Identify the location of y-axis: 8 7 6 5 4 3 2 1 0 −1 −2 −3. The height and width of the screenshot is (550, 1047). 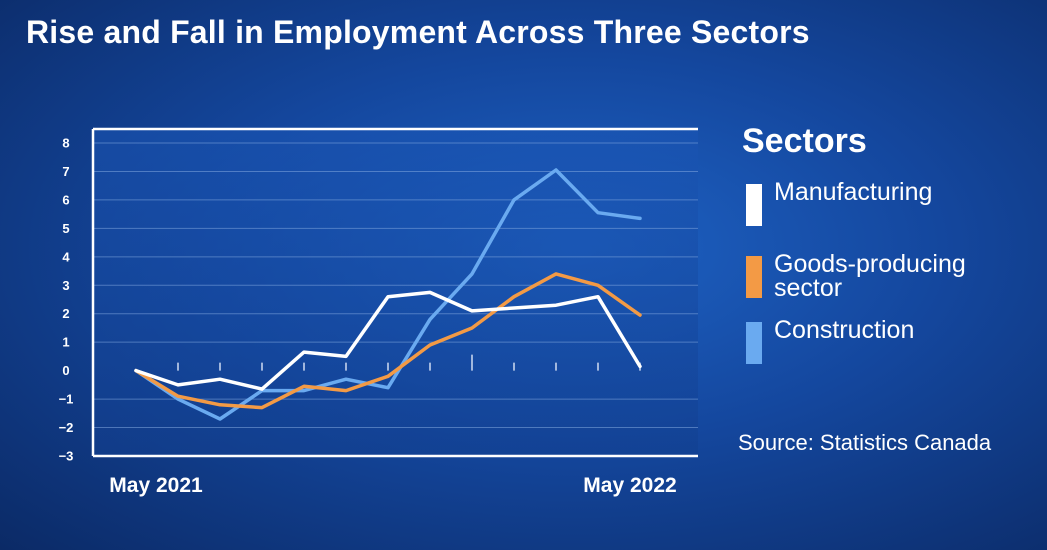
(66, 300).